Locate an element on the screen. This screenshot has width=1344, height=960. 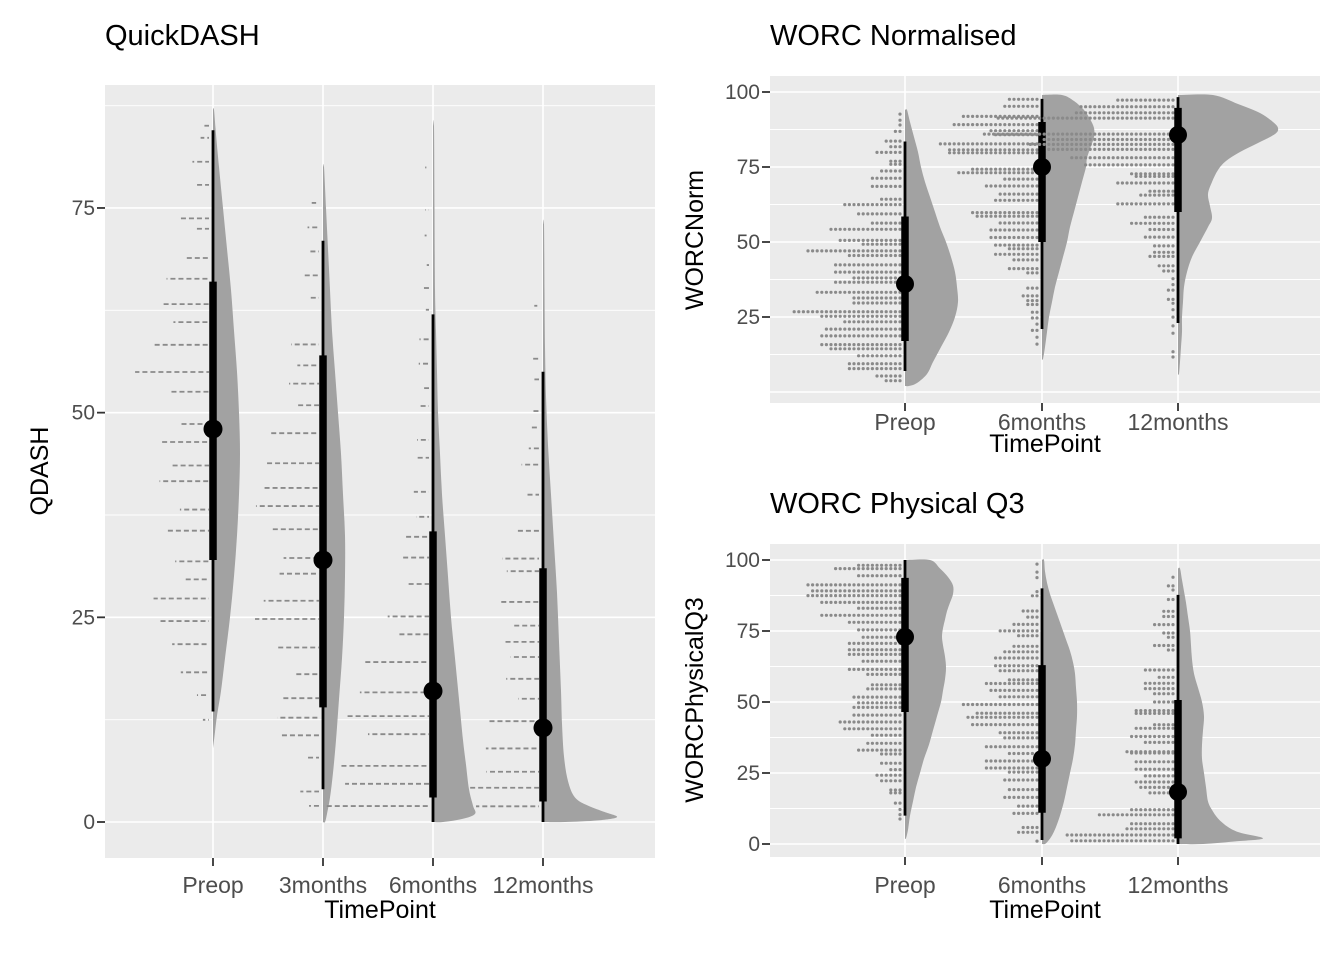
x-axis: Preop 3months 6months 12months is located at coordinates (388, 878).